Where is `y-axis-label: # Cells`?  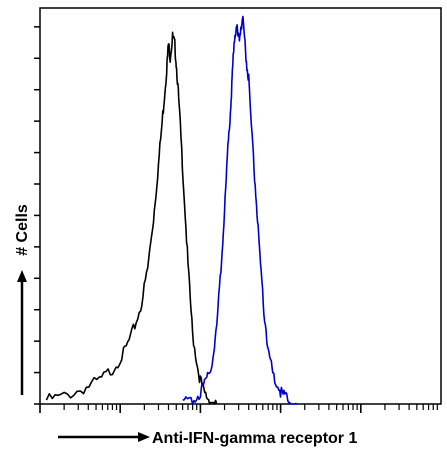
y-axis-label: # Cells is located at coordinates (22, 230).